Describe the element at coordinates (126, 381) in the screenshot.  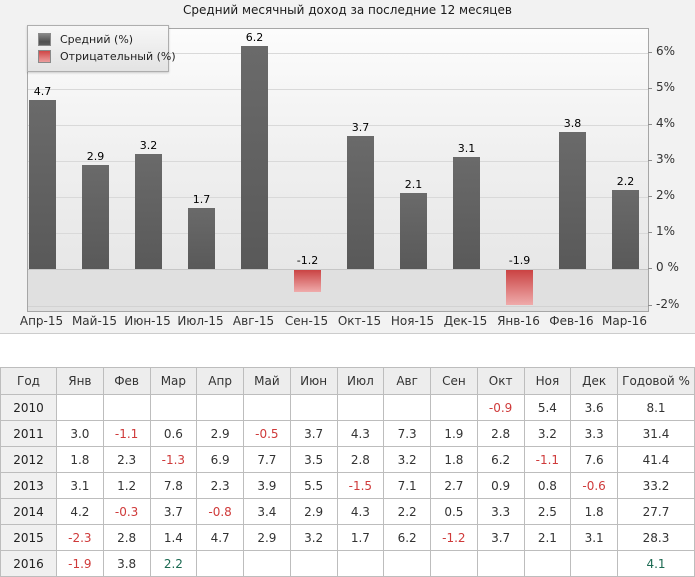
I see `column-header-Фев: Фев` at that location.